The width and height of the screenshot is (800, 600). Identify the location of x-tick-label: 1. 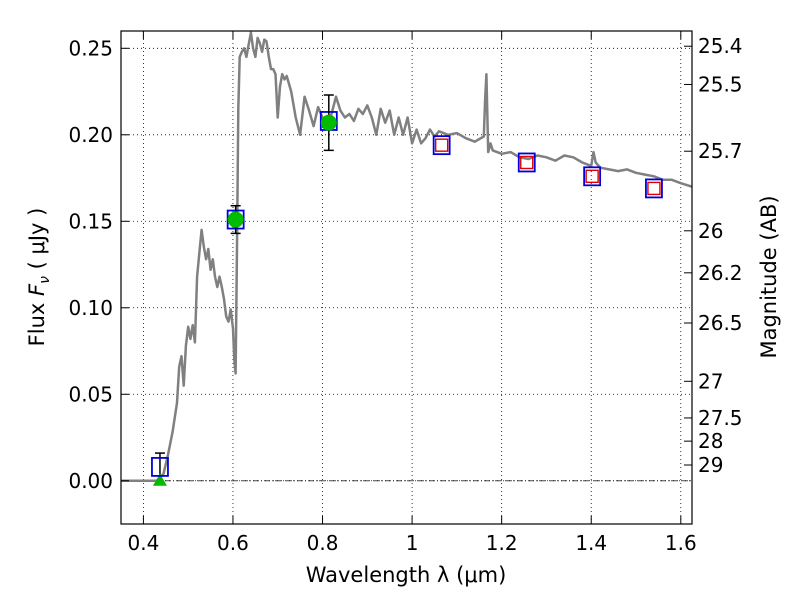
(412, 543).